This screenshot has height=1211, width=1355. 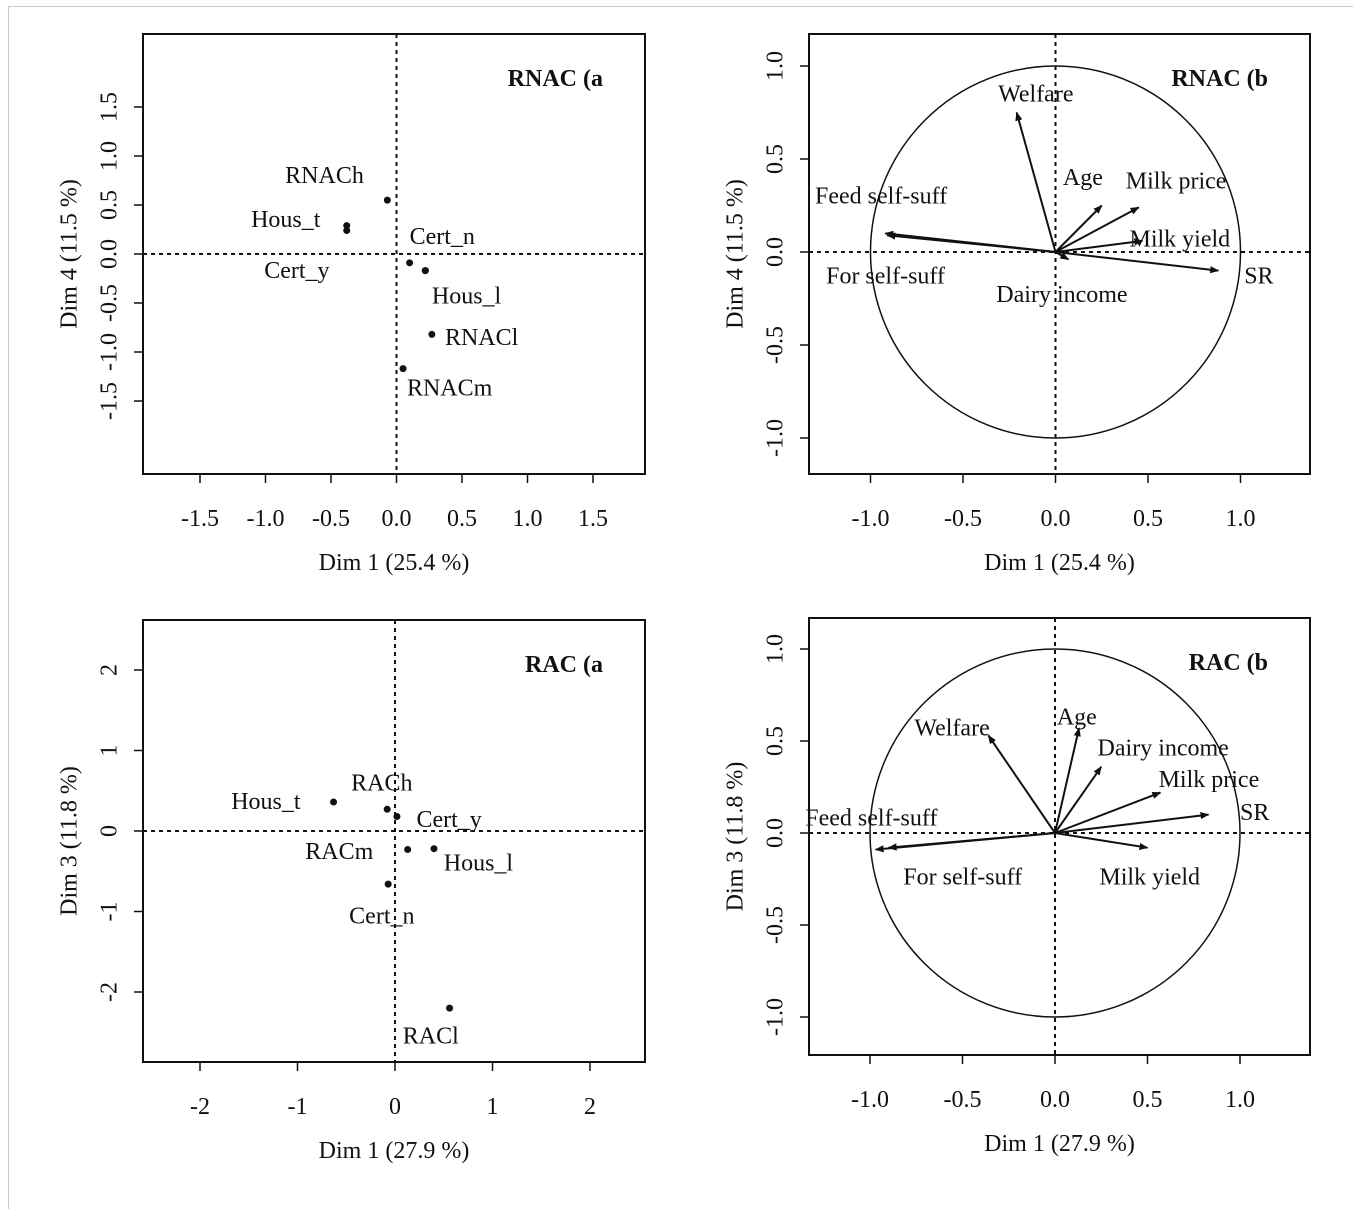 I want to click on panel-title: RNAC (b, so click(x=1219, y=79).